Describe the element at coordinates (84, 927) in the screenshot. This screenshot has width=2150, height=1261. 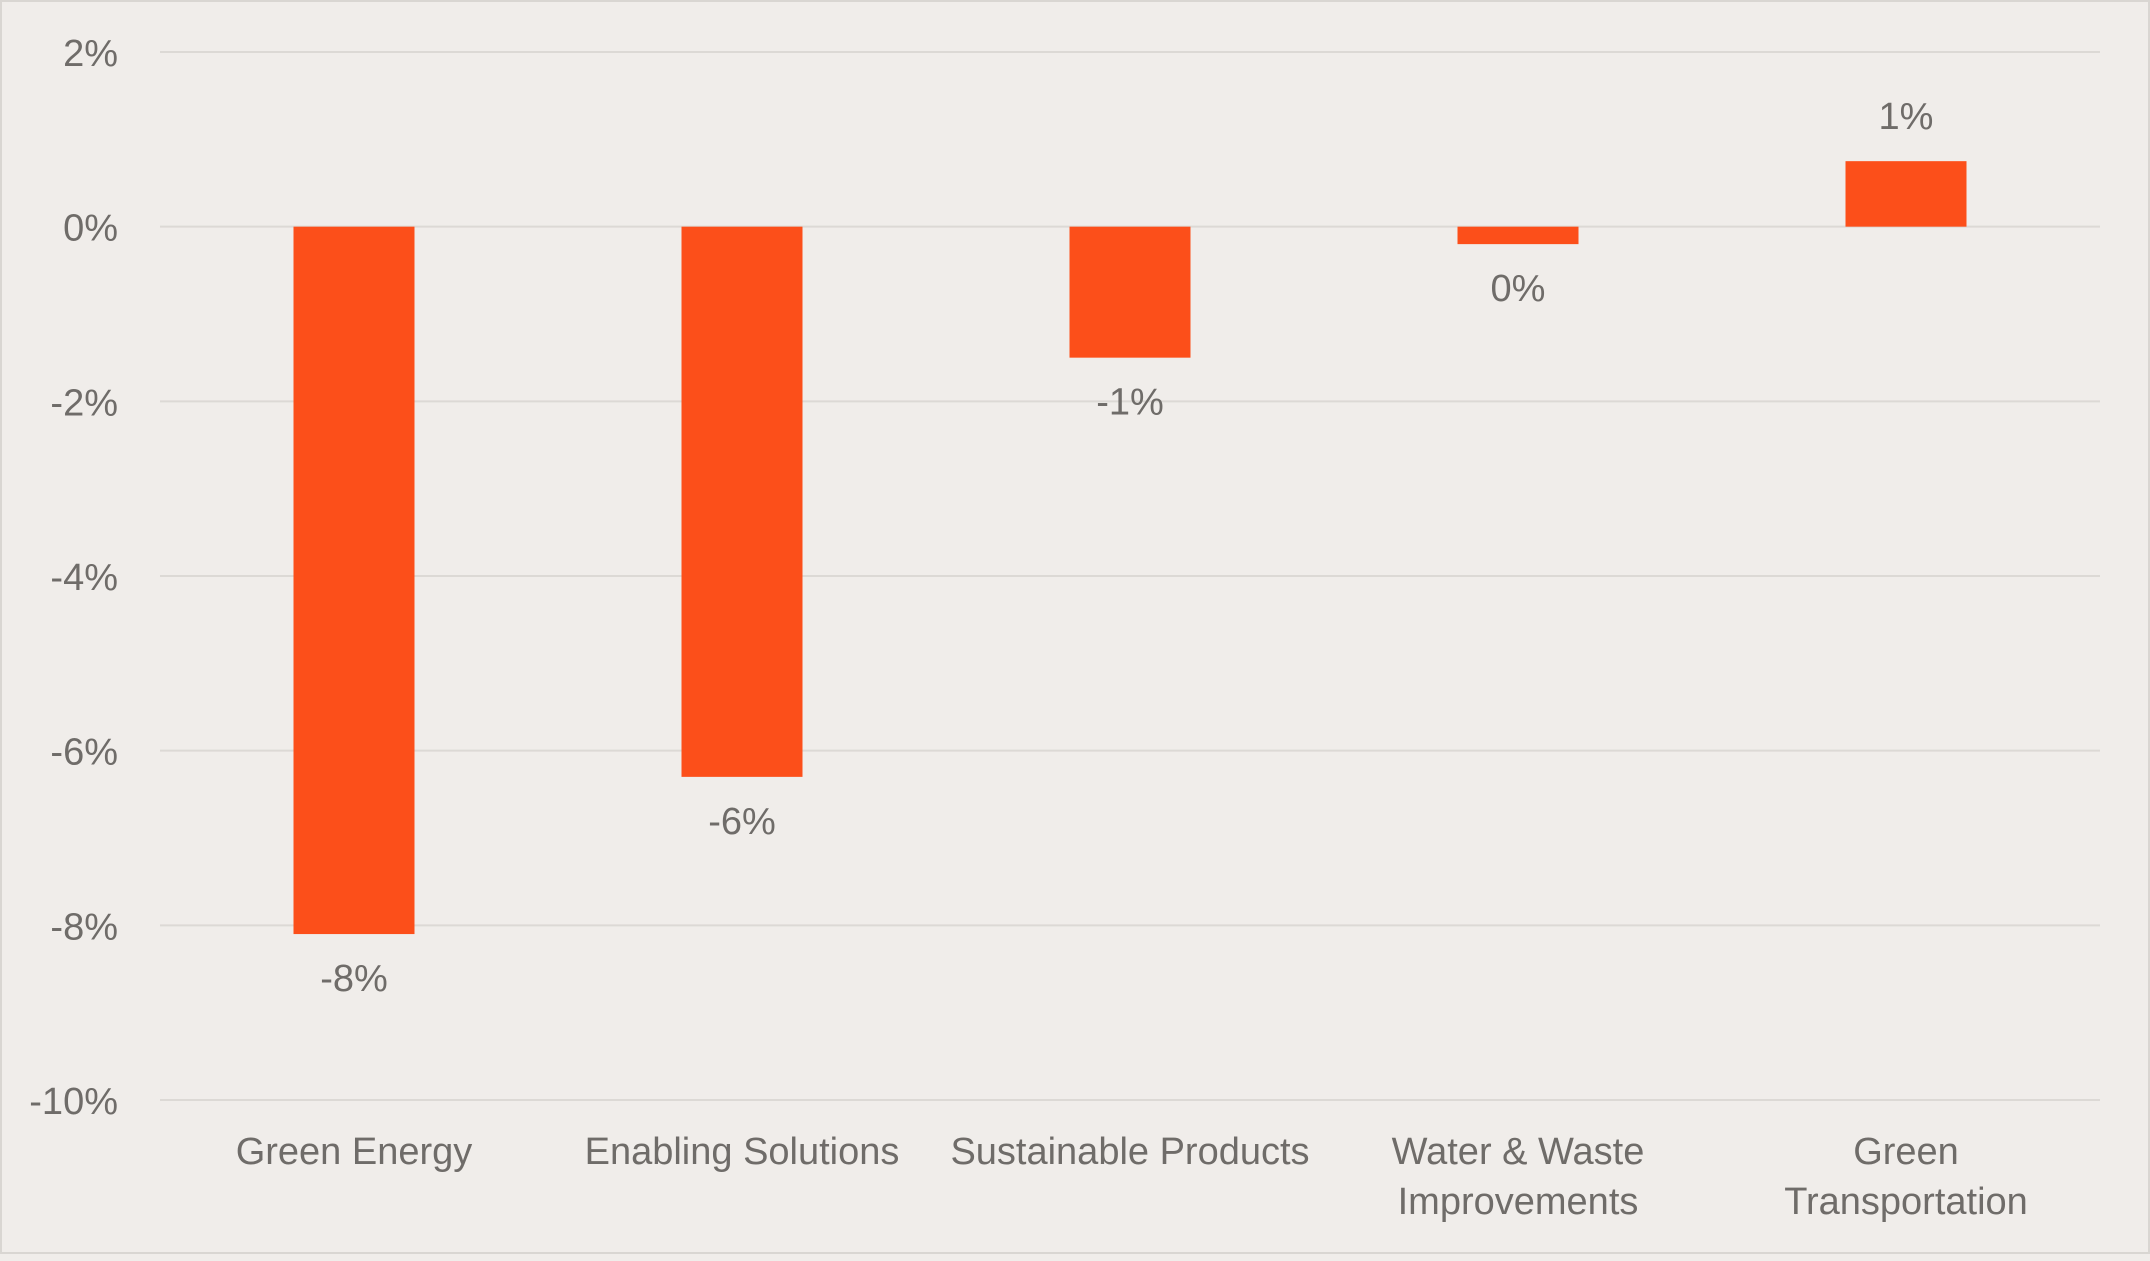
I see `y-tick-label: -8%` at that location.